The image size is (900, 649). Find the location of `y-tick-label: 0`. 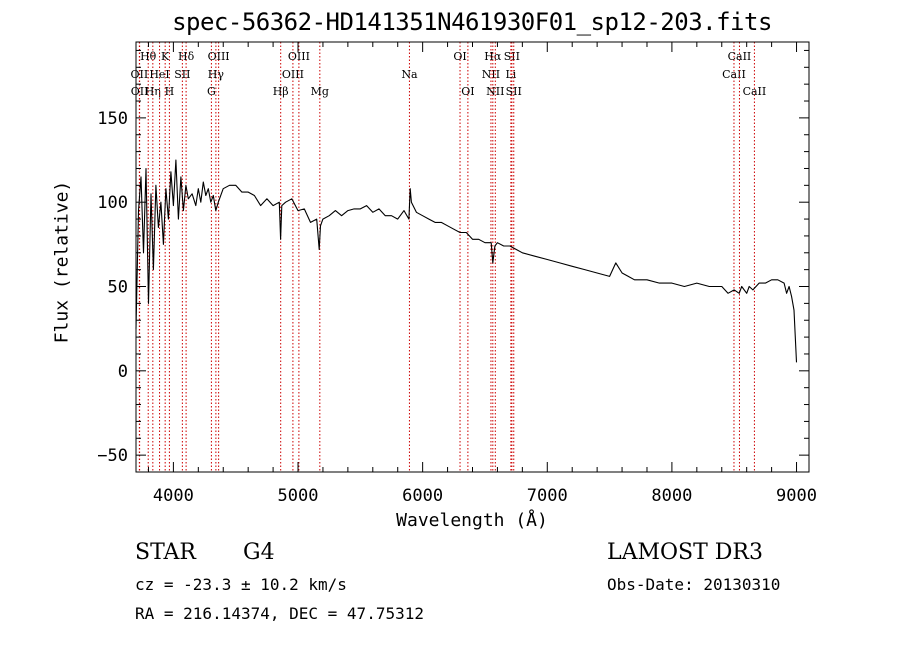

y-tick-label: 0 is located at coordinates (123, 372).